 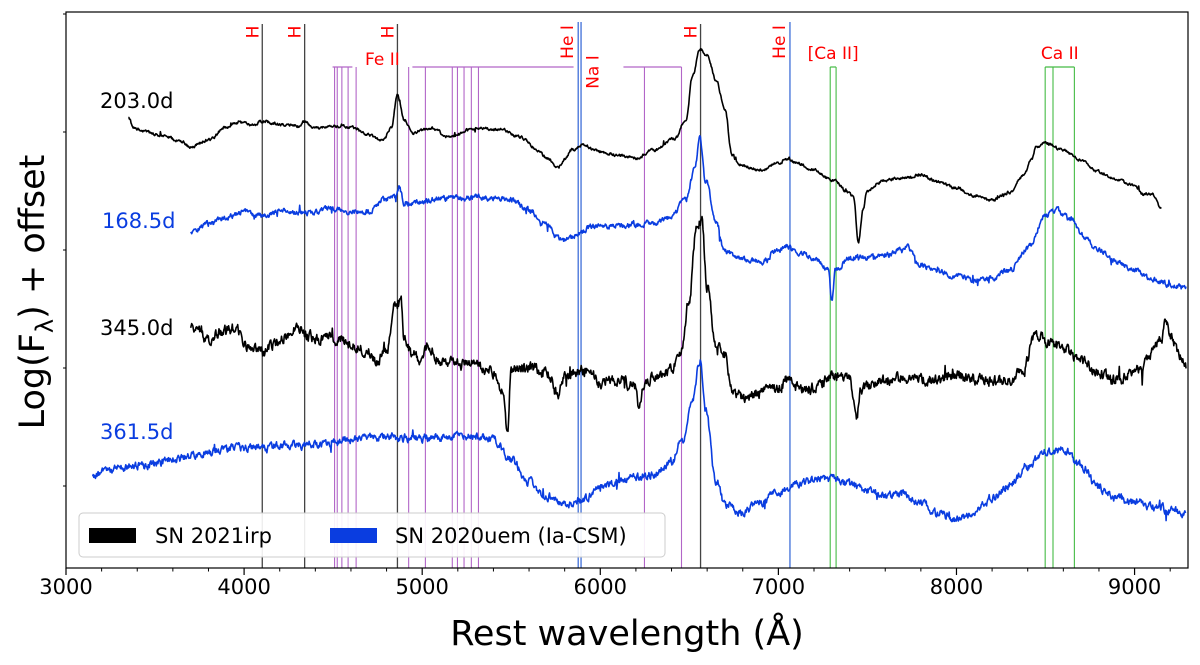 What do you see at coordinates (33, 381) in the screenshot?
I see `y-axis-label-main: Log(F` at bounding box center [33, 381].